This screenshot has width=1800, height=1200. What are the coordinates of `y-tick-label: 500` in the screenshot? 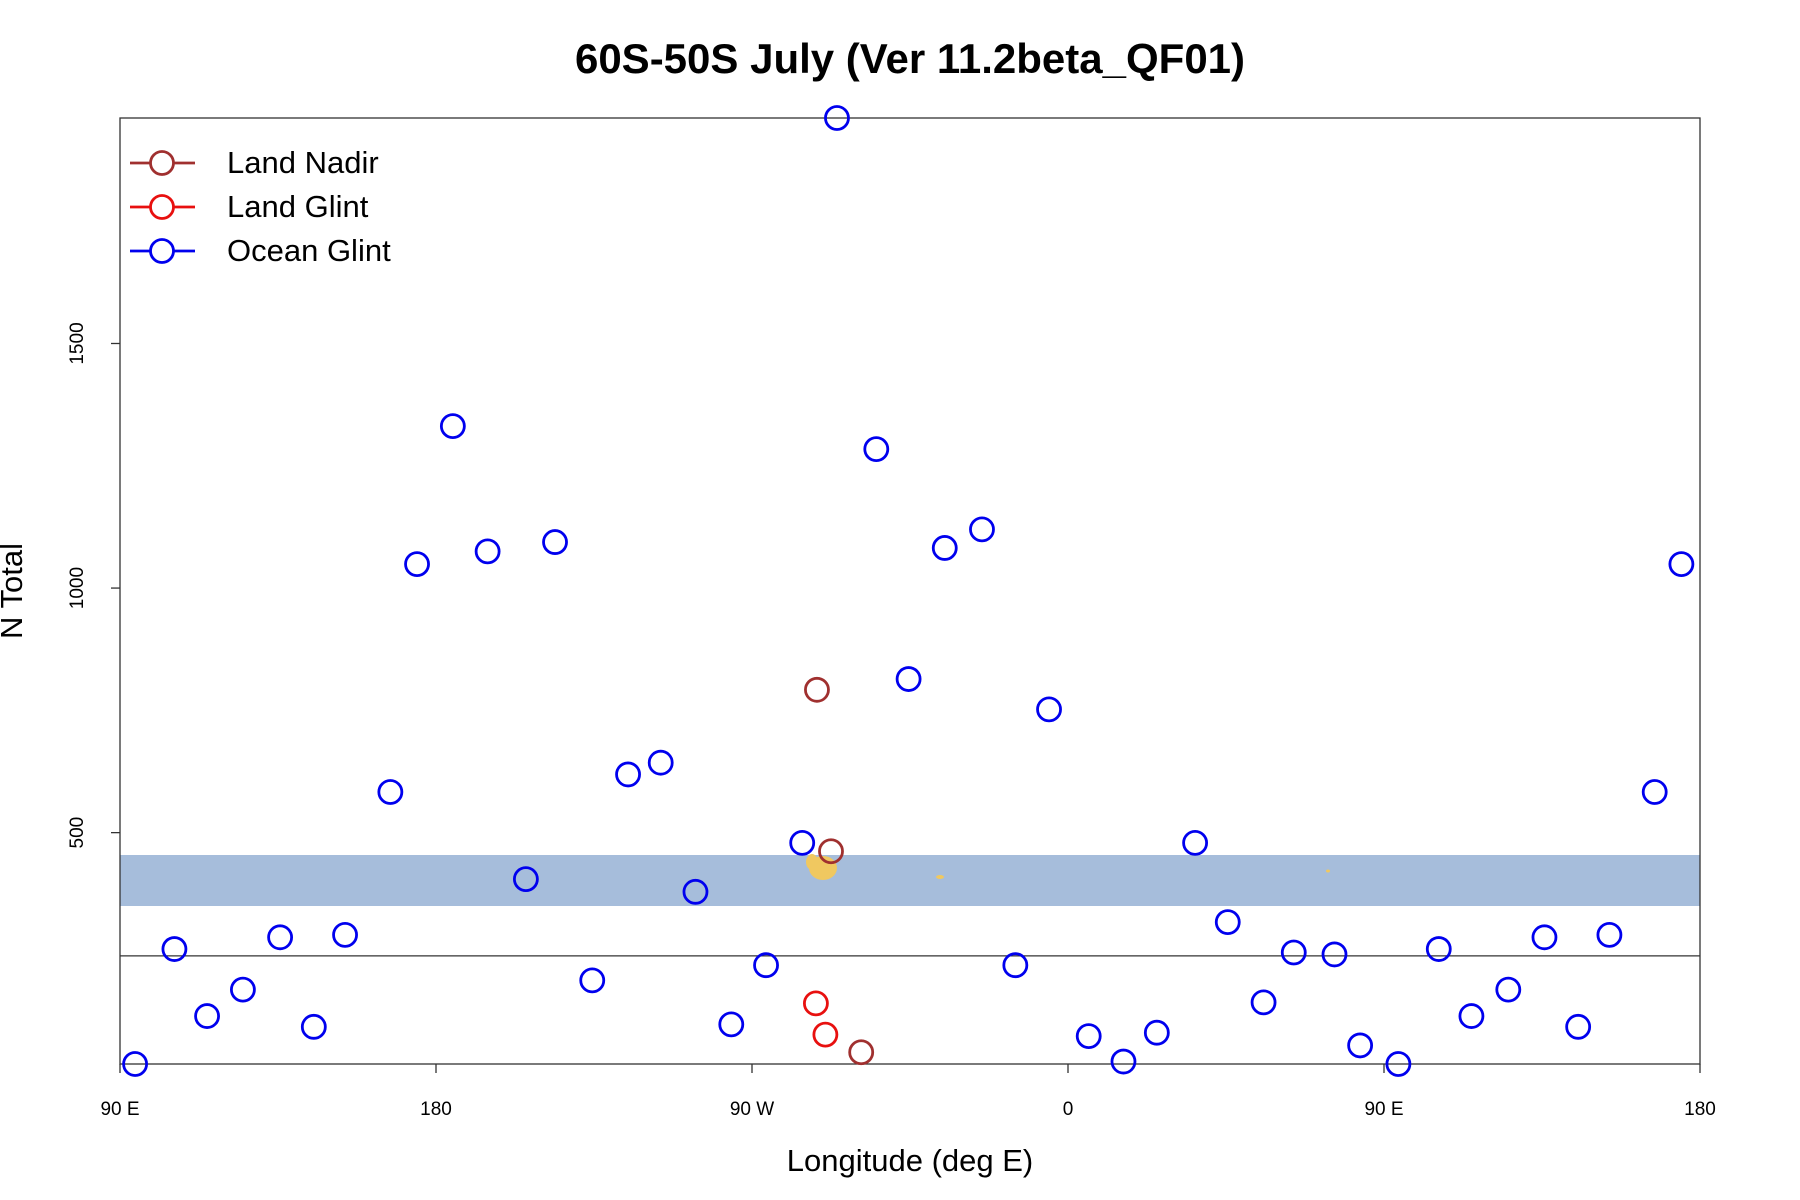 It's located at (77, 833).